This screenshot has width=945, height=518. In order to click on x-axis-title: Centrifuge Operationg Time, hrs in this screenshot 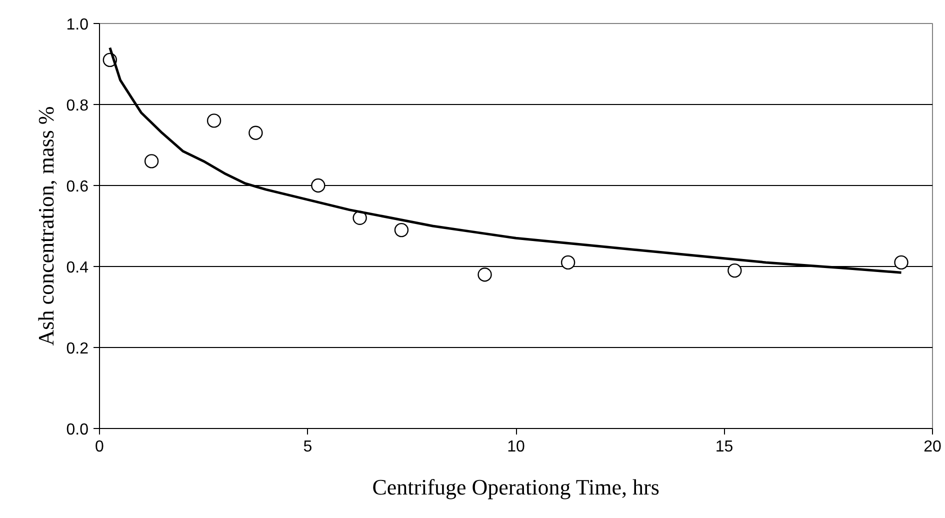, I will do `click(516, 487)`.